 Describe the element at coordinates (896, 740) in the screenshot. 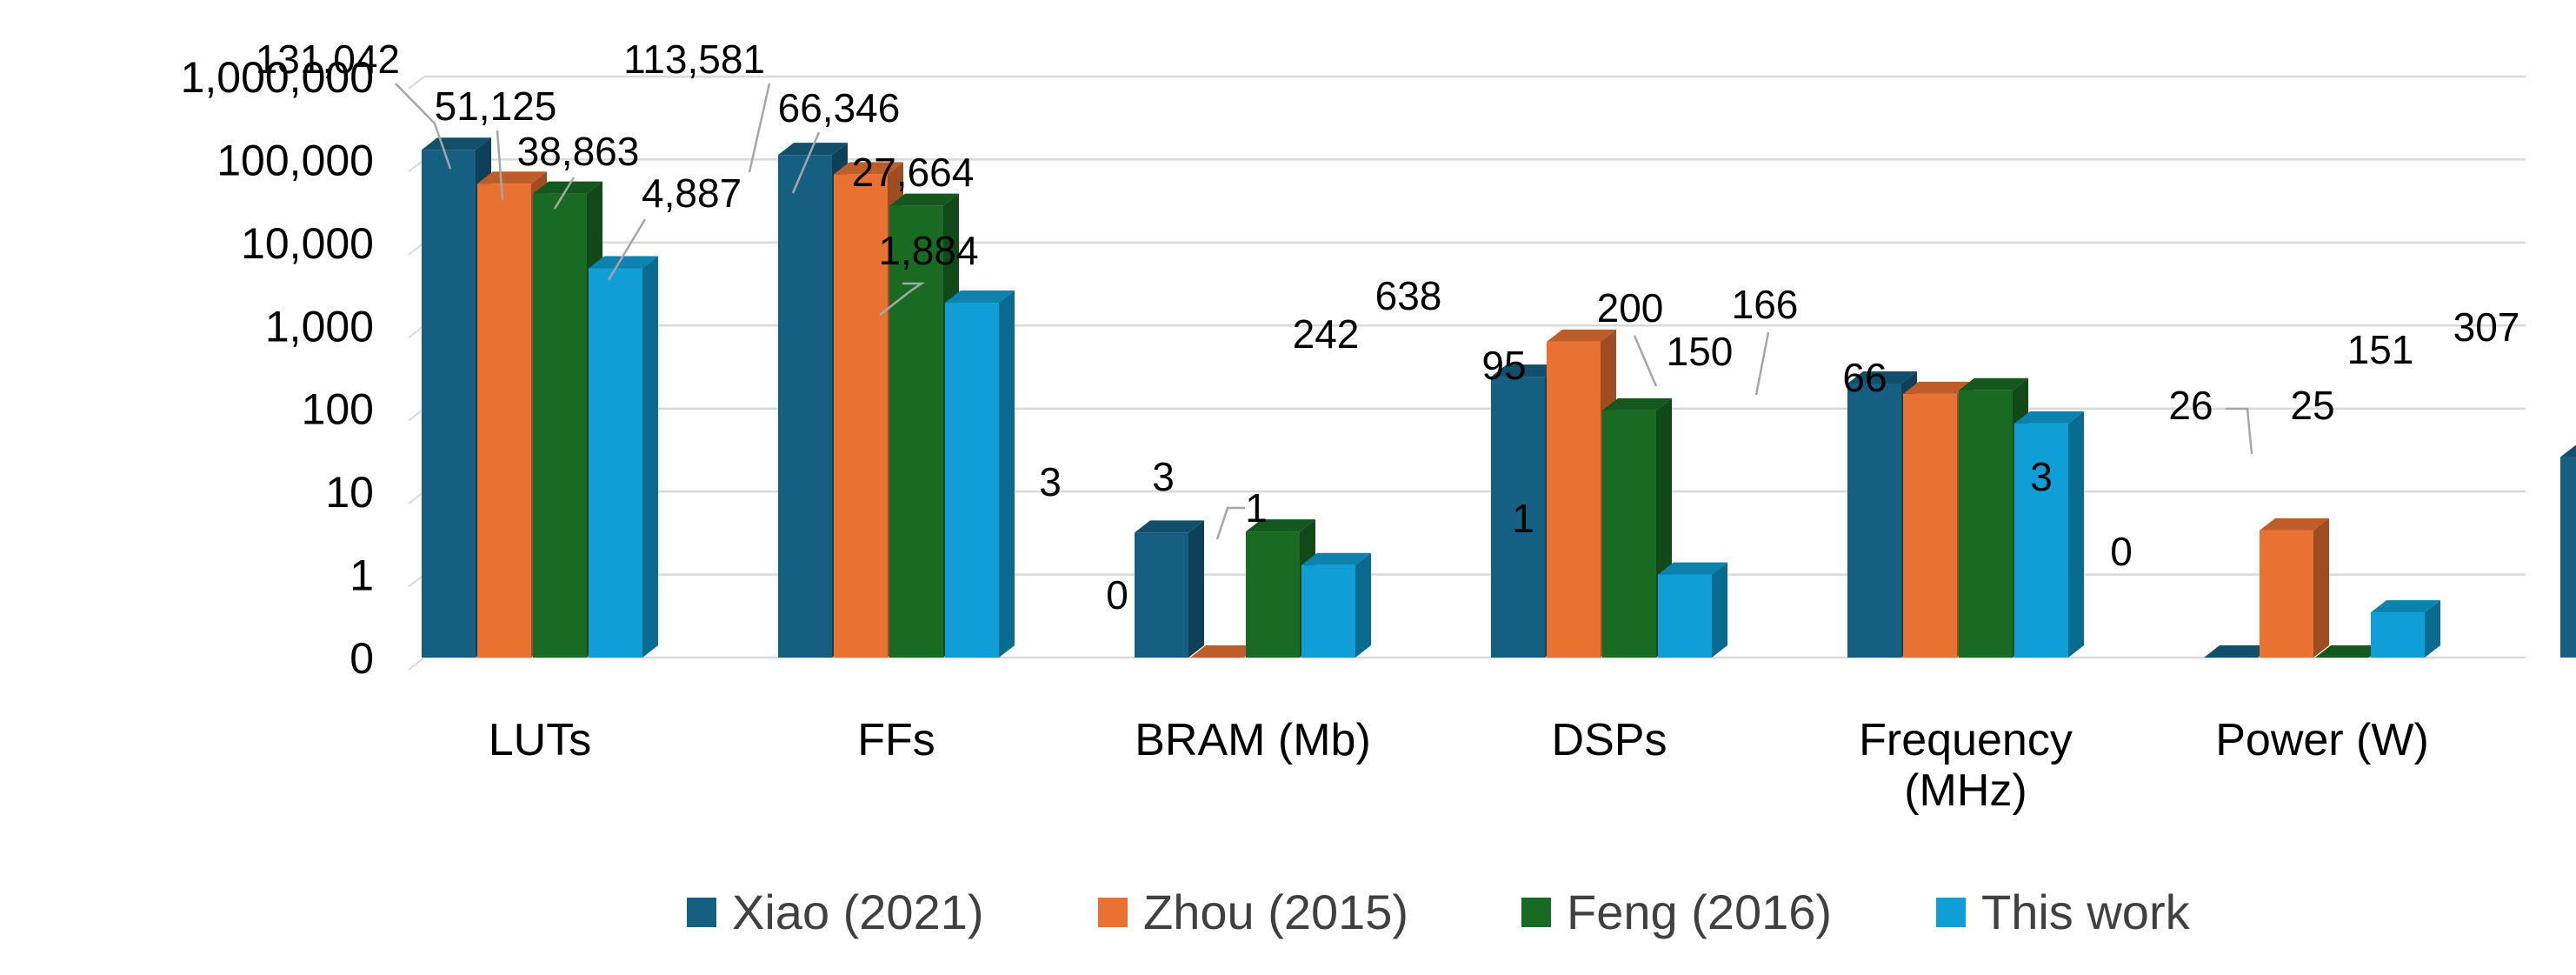

I see `category-label: FFs` at that location.